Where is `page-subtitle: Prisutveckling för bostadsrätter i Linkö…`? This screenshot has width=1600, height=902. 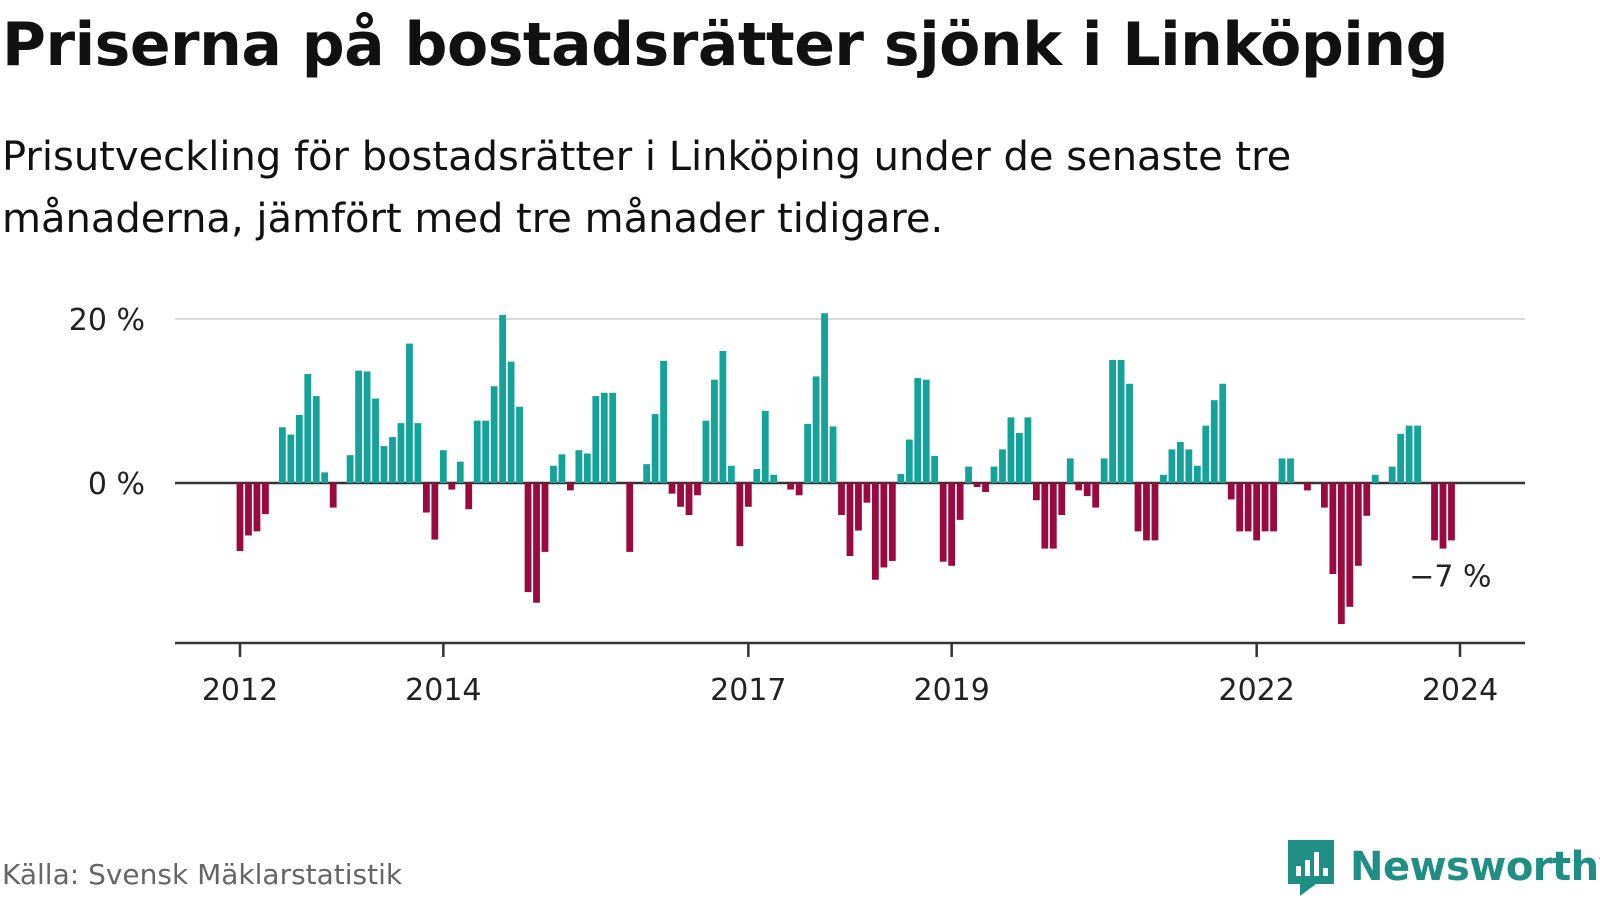
page-subtitle: Prisutveckling för bostadsrätter i Linkö… is located at coordinates (647, 188).